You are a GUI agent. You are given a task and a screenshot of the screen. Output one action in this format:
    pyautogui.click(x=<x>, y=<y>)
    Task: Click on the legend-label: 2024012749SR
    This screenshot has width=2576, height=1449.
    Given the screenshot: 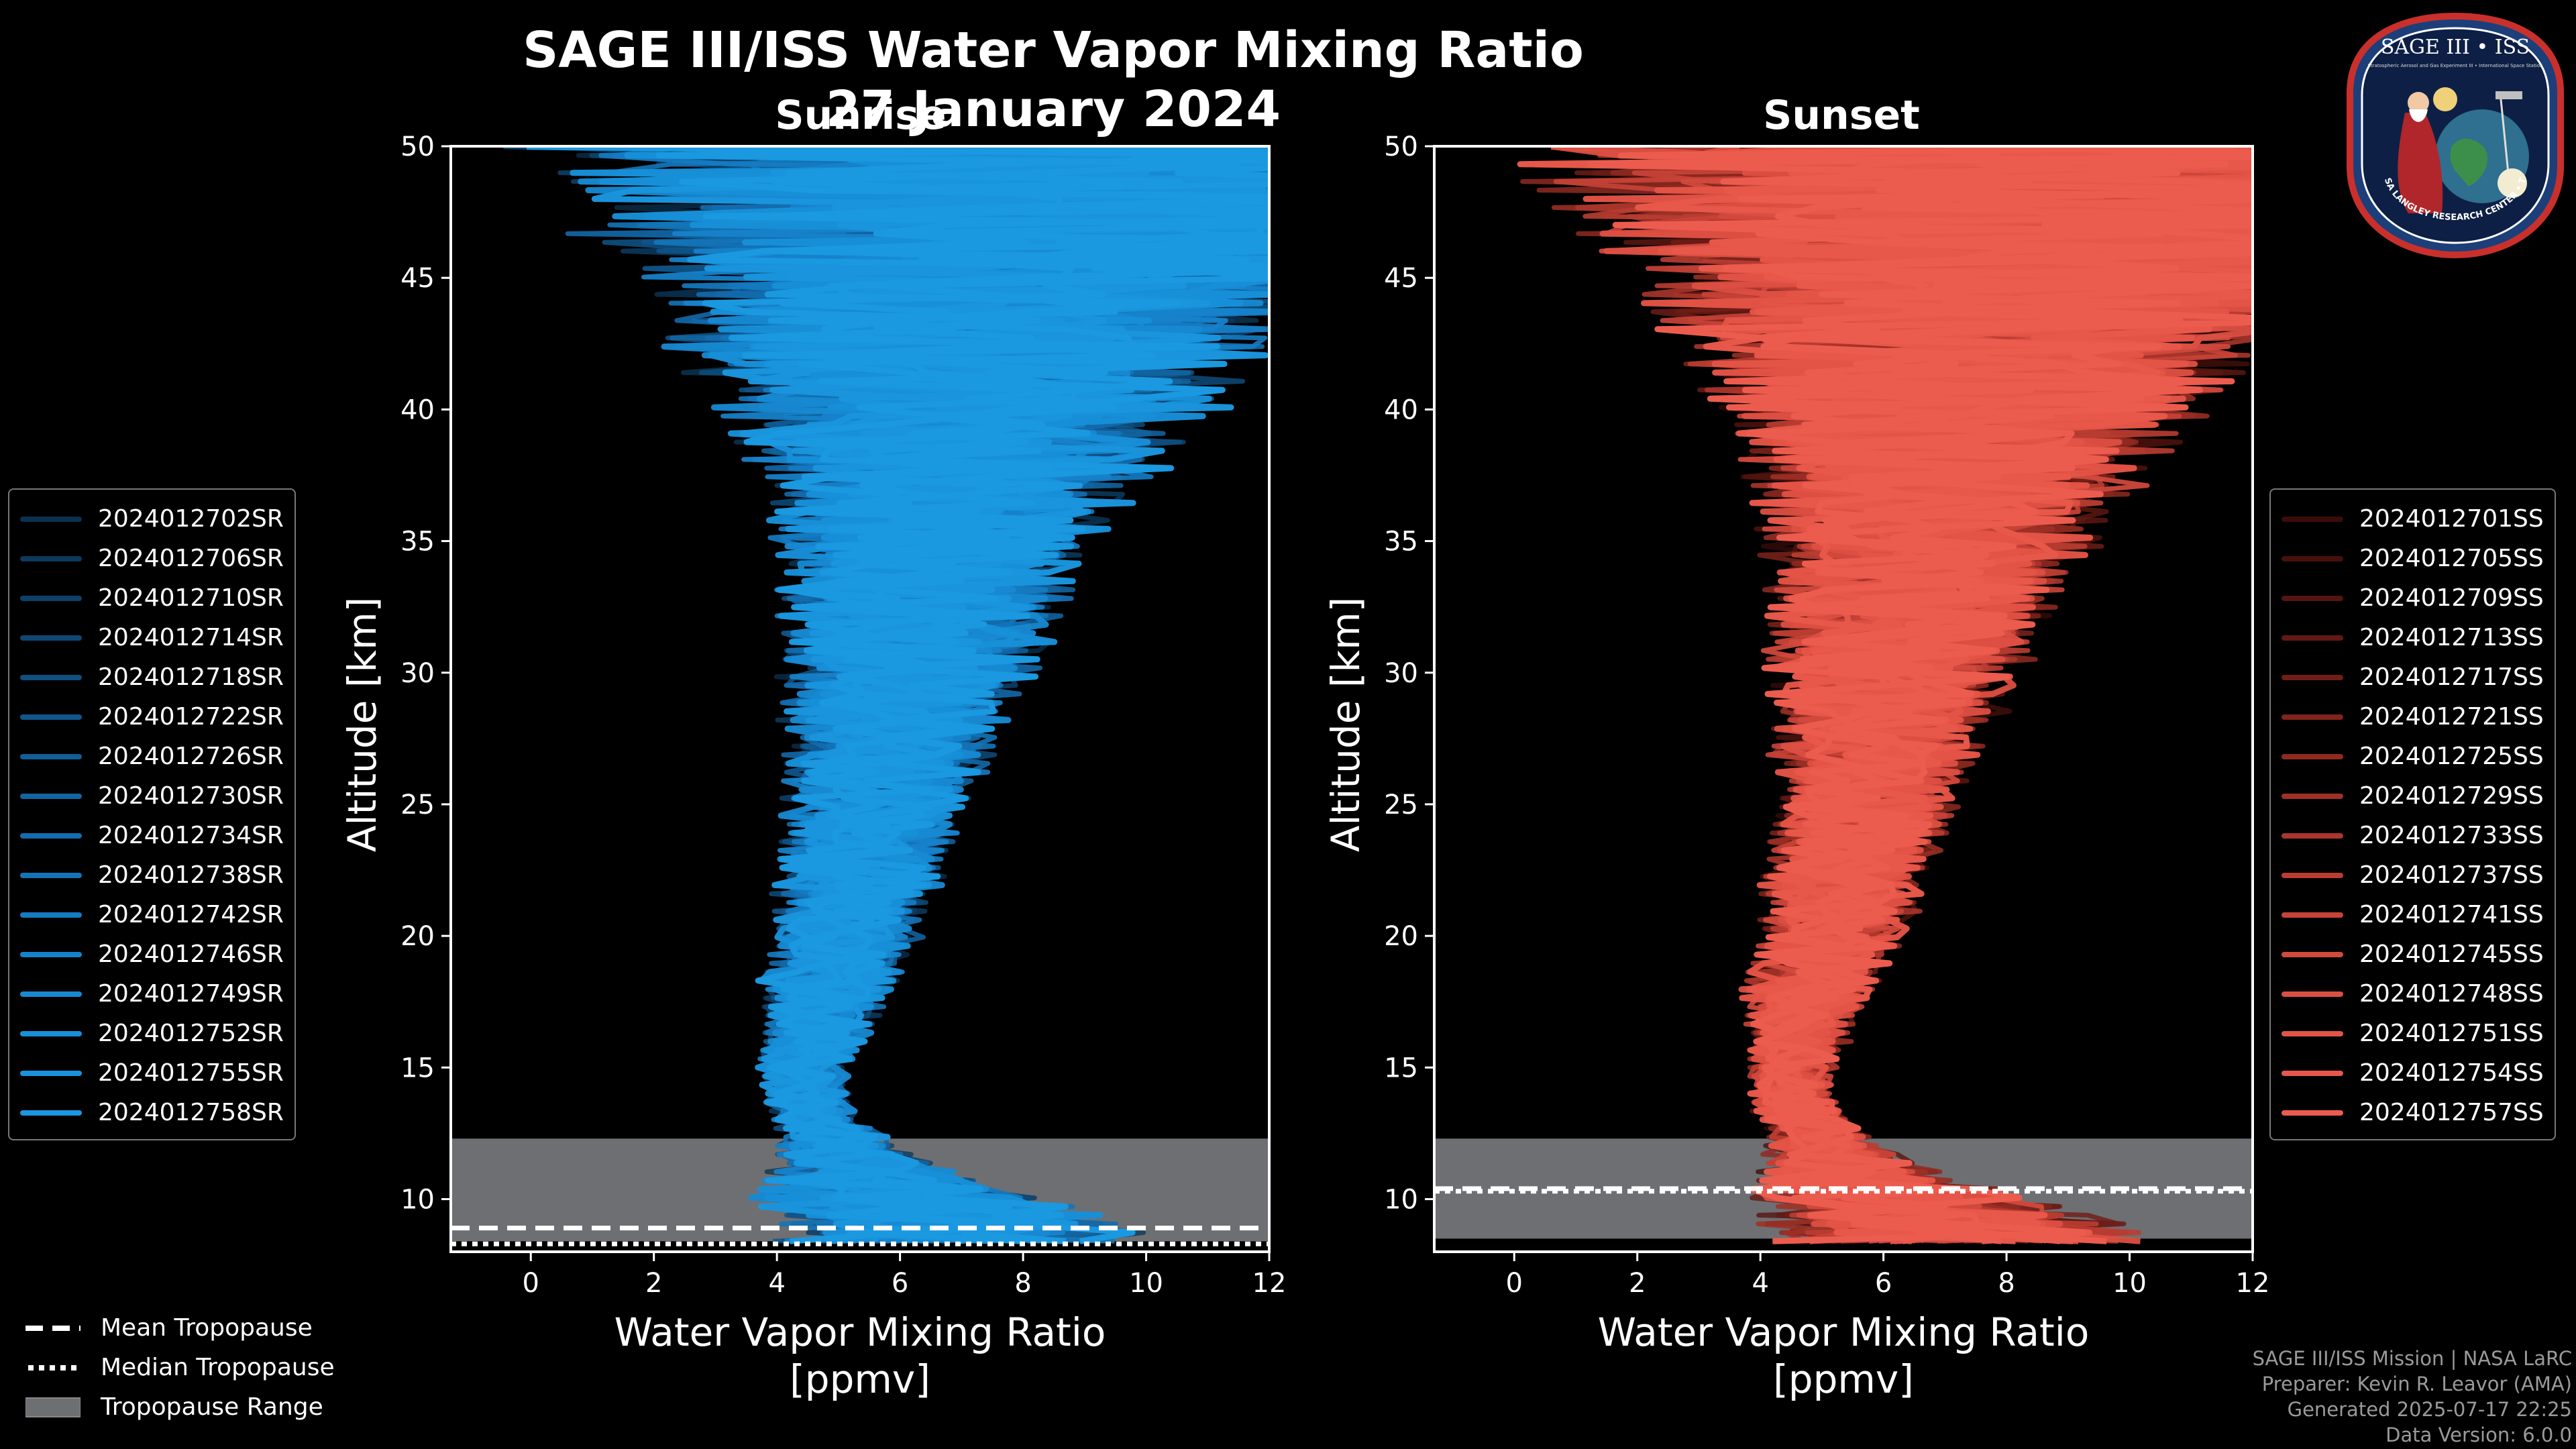 What is the action you would take?
    pyautogui.click(x=191, y=994)
    